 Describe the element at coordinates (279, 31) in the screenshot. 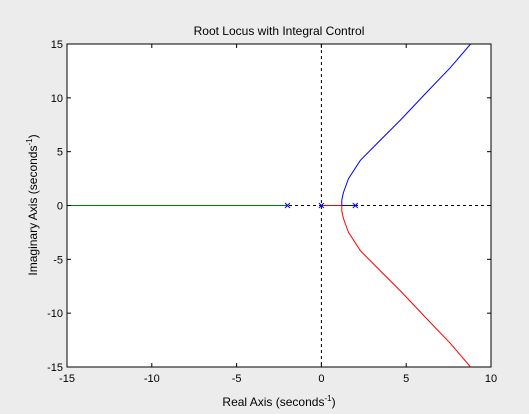

I see `chart-title: Root Locus with Integral Control` at that location.